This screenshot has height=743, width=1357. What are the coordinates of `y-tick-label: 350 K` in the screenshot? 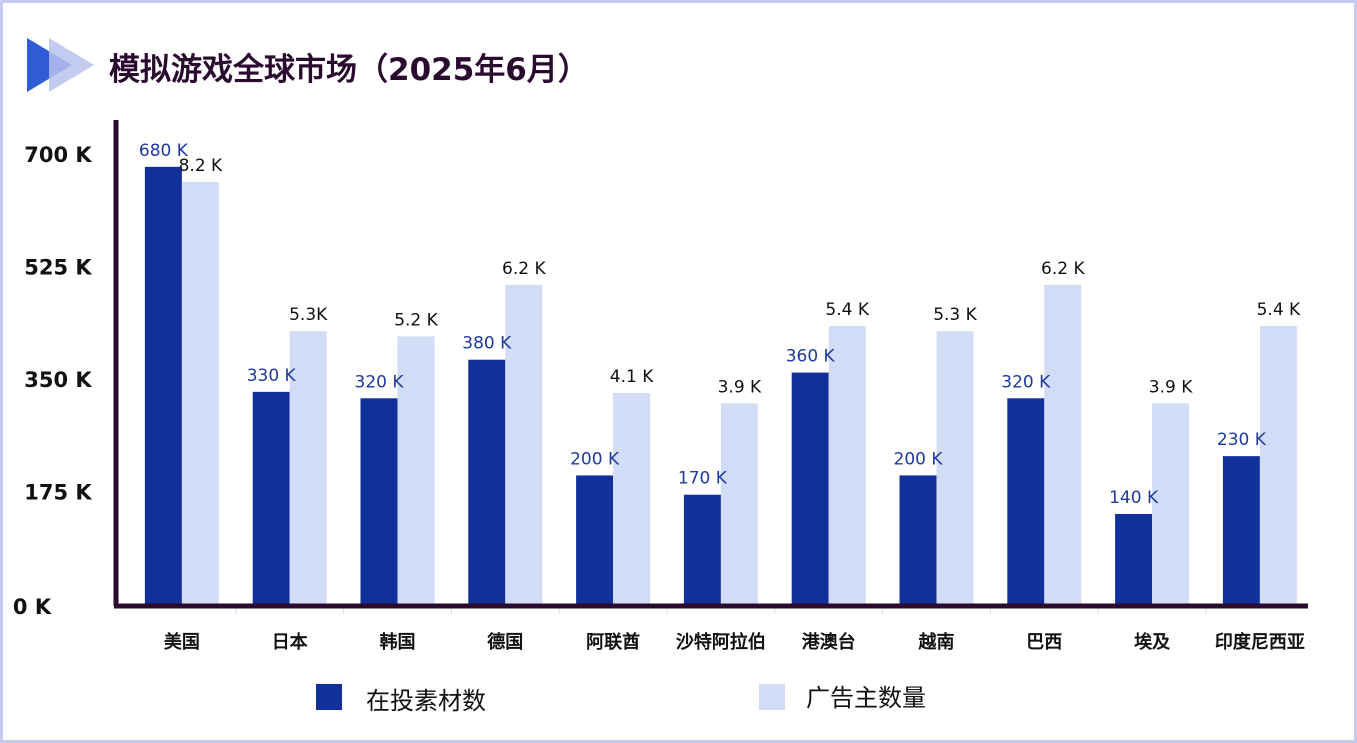 It's located at (58, 380).